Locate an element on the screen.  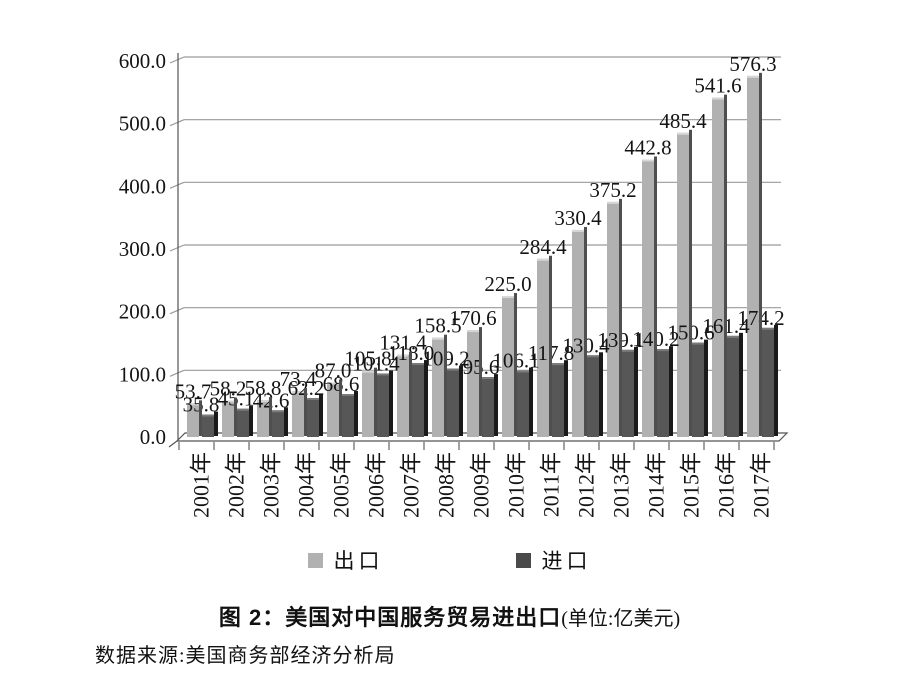
x-axis-year-label: 2004年 is located at coordinates (306, 485).